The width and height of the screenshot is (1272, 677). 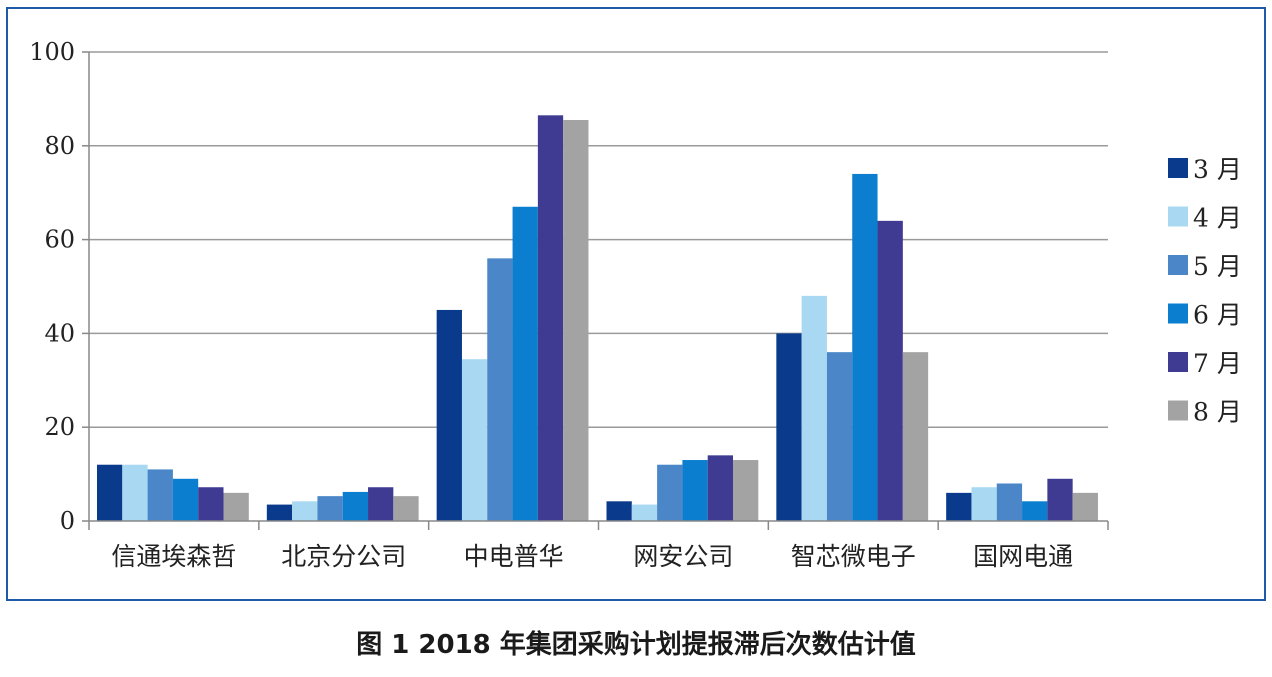 I want to click on y-tick-label: 80, so click(x=59, y=146).